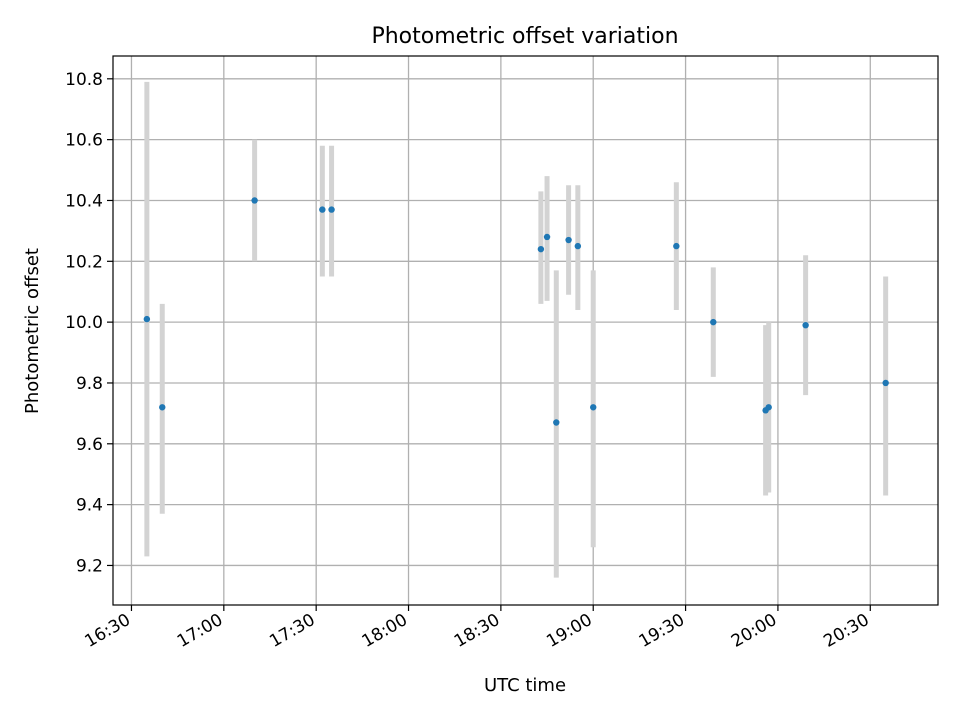 The image size is (960, 724). I want to click on y-tick-label: 9.2, so click(89, 566).